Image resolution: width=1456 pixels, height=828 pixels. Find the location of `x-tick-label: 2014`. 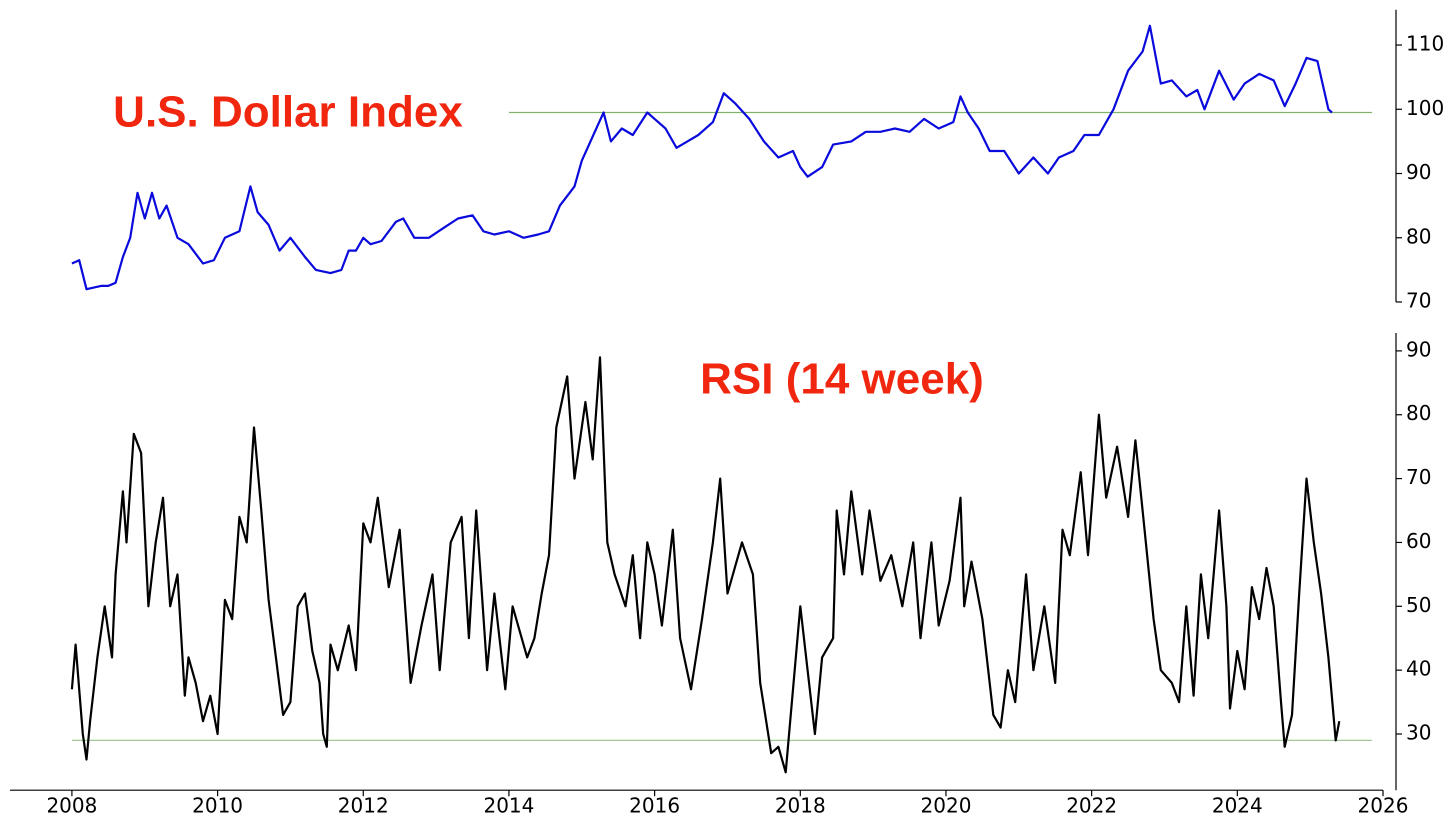

x-tick-label: 2014 is located at coordinates (508, 806).